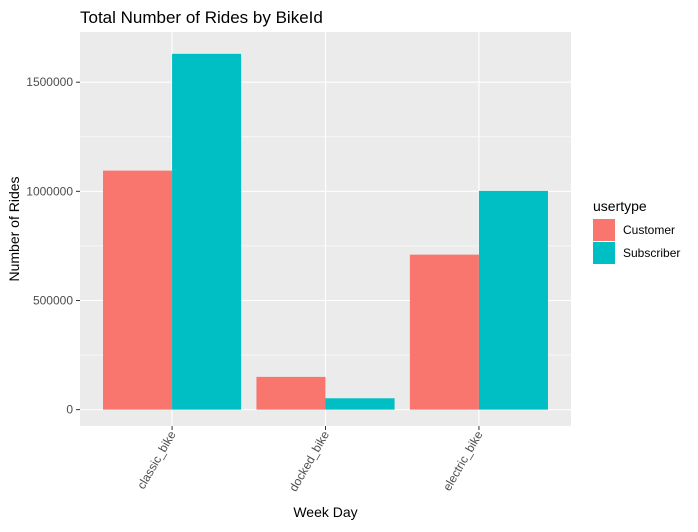 This screenshot has height=532, width=698. I want to click on bar-customer-docked-bike, so click(291, 393).